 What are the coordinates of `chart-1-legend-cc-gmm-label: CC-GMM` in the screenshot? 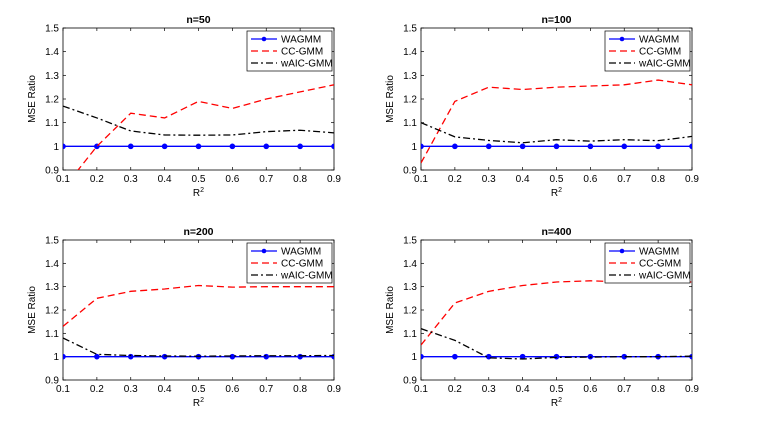 It's located at (302, 52).